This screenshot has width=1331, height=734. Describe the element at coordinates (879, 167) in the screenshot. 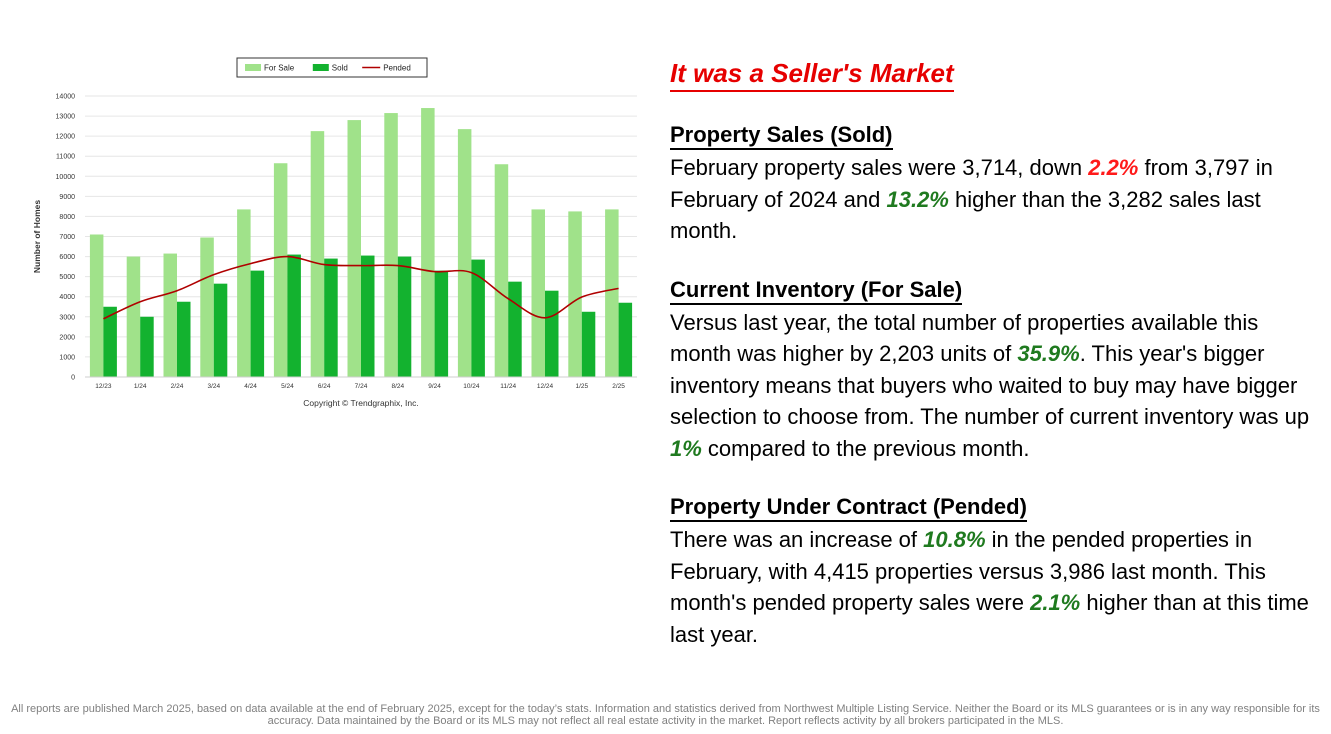

I see `text-run: February property sales were 3,714, down` at that location.